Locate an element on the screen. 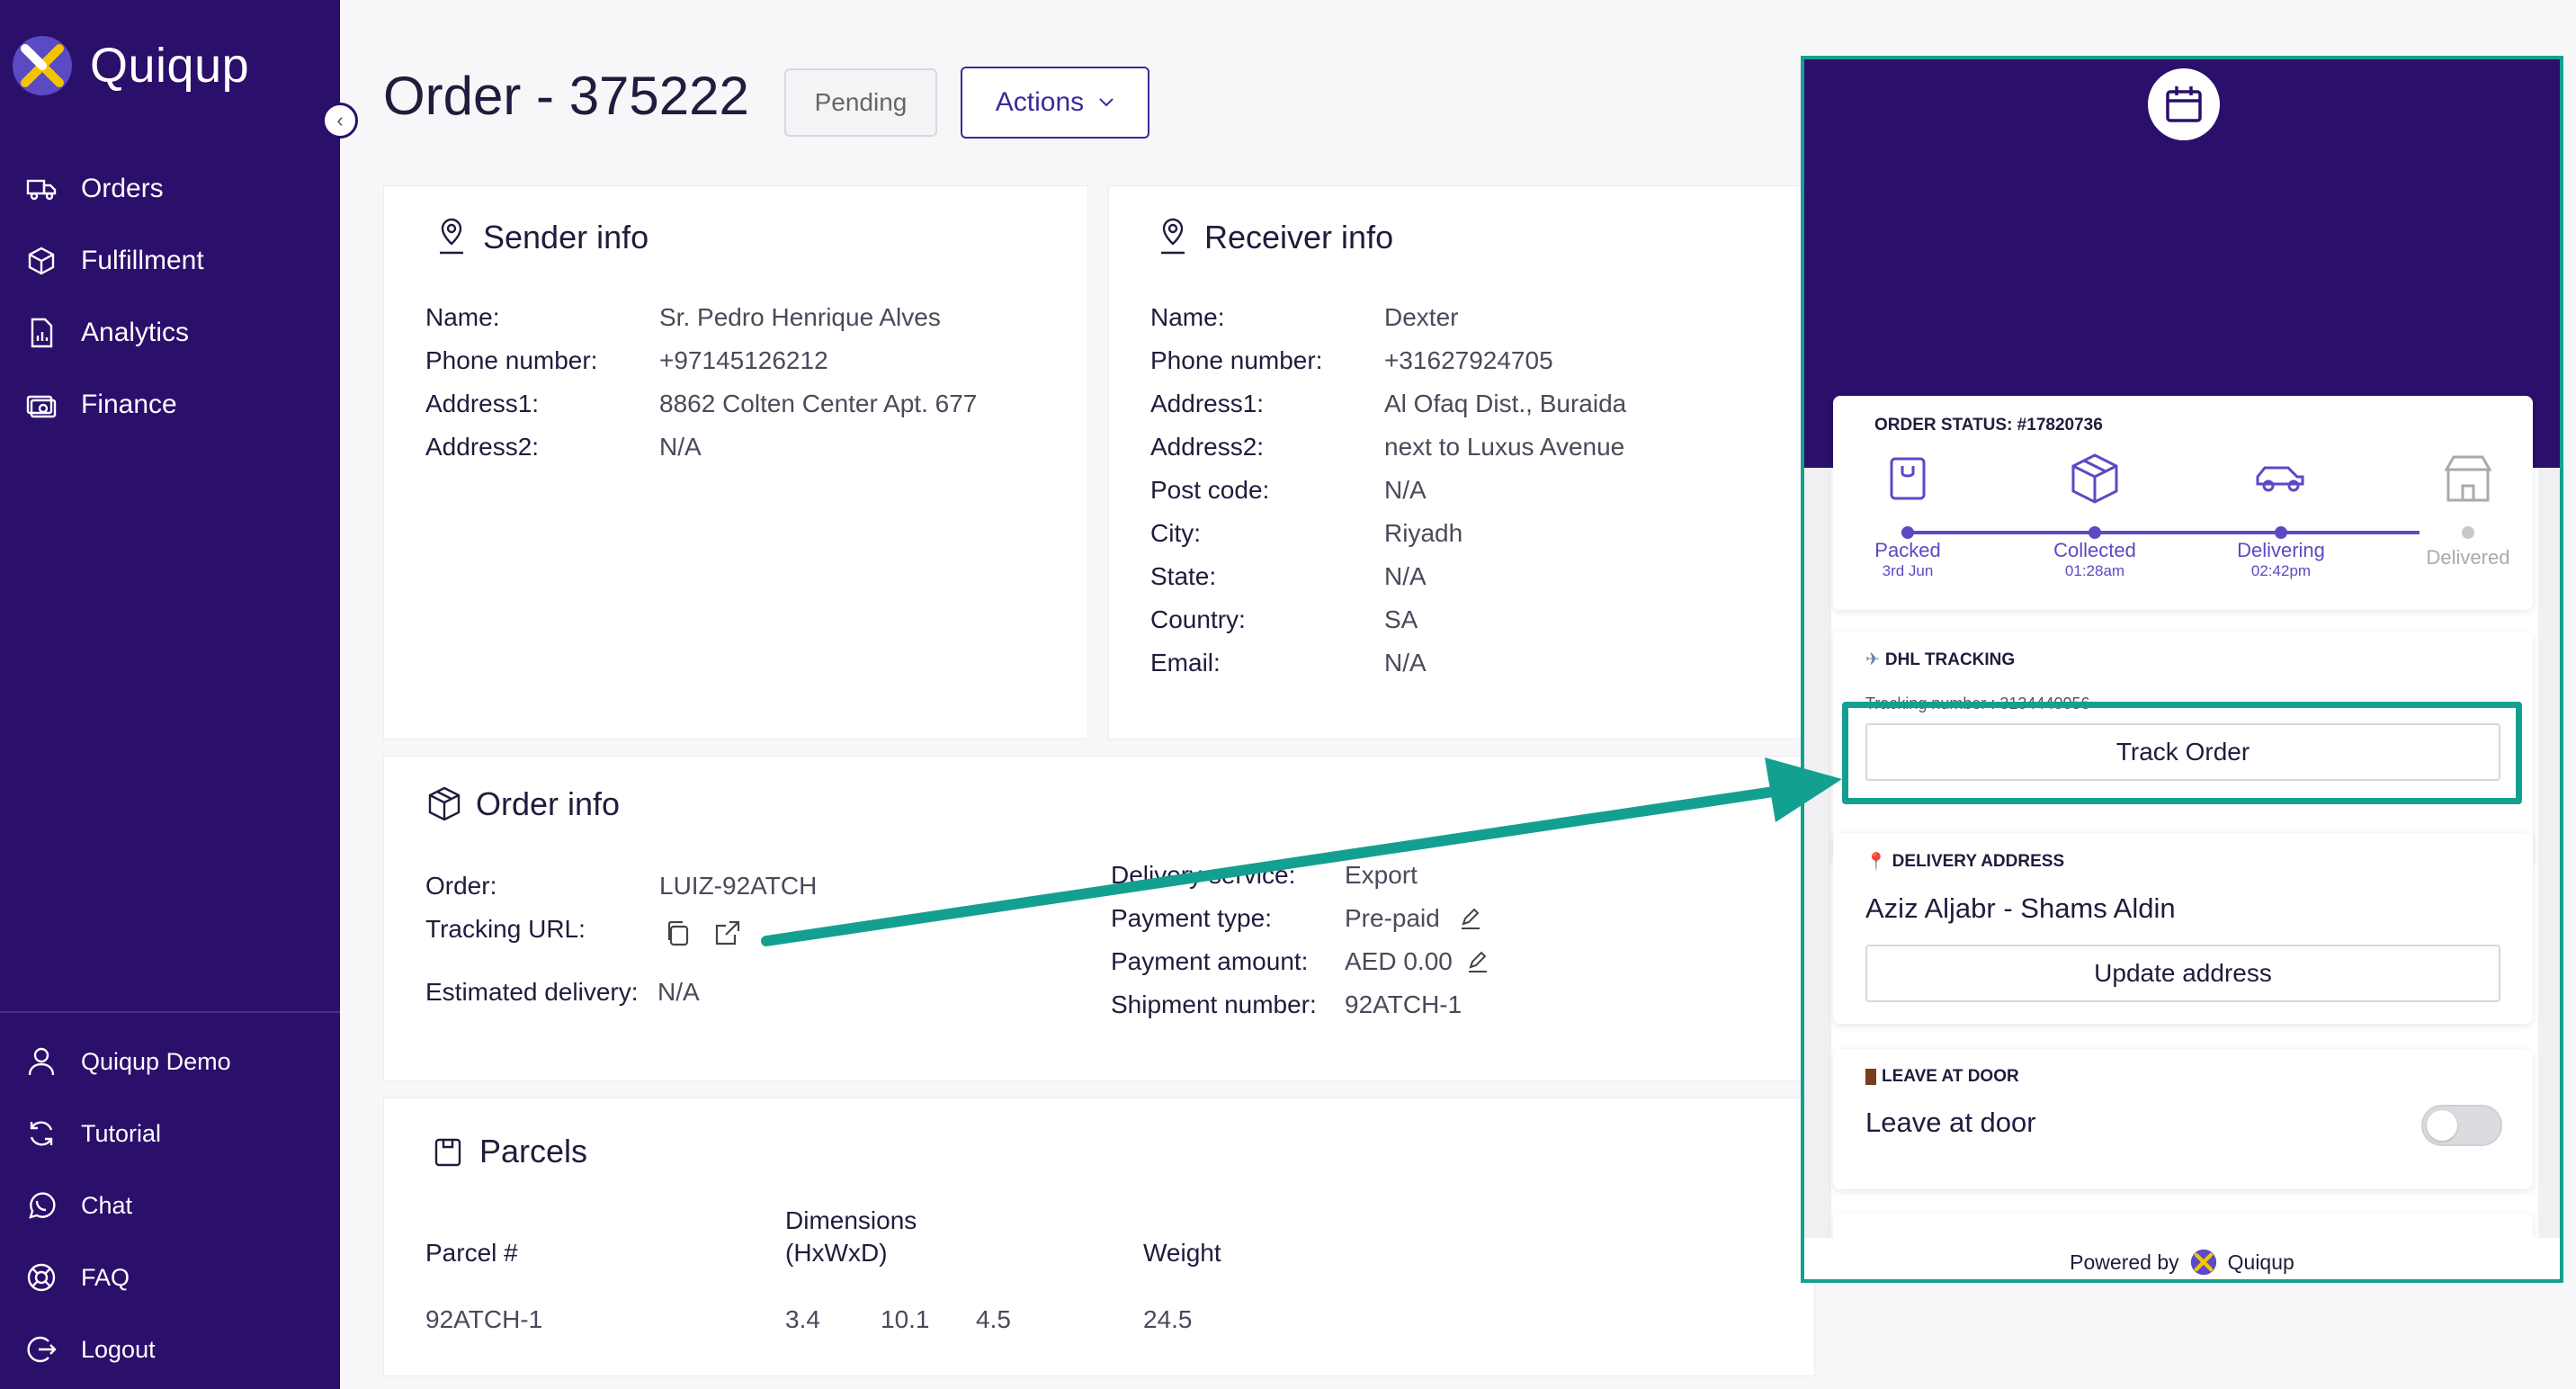 The image size is (2576, 1389). field-label: City: is located at coordinates (1175, 533).